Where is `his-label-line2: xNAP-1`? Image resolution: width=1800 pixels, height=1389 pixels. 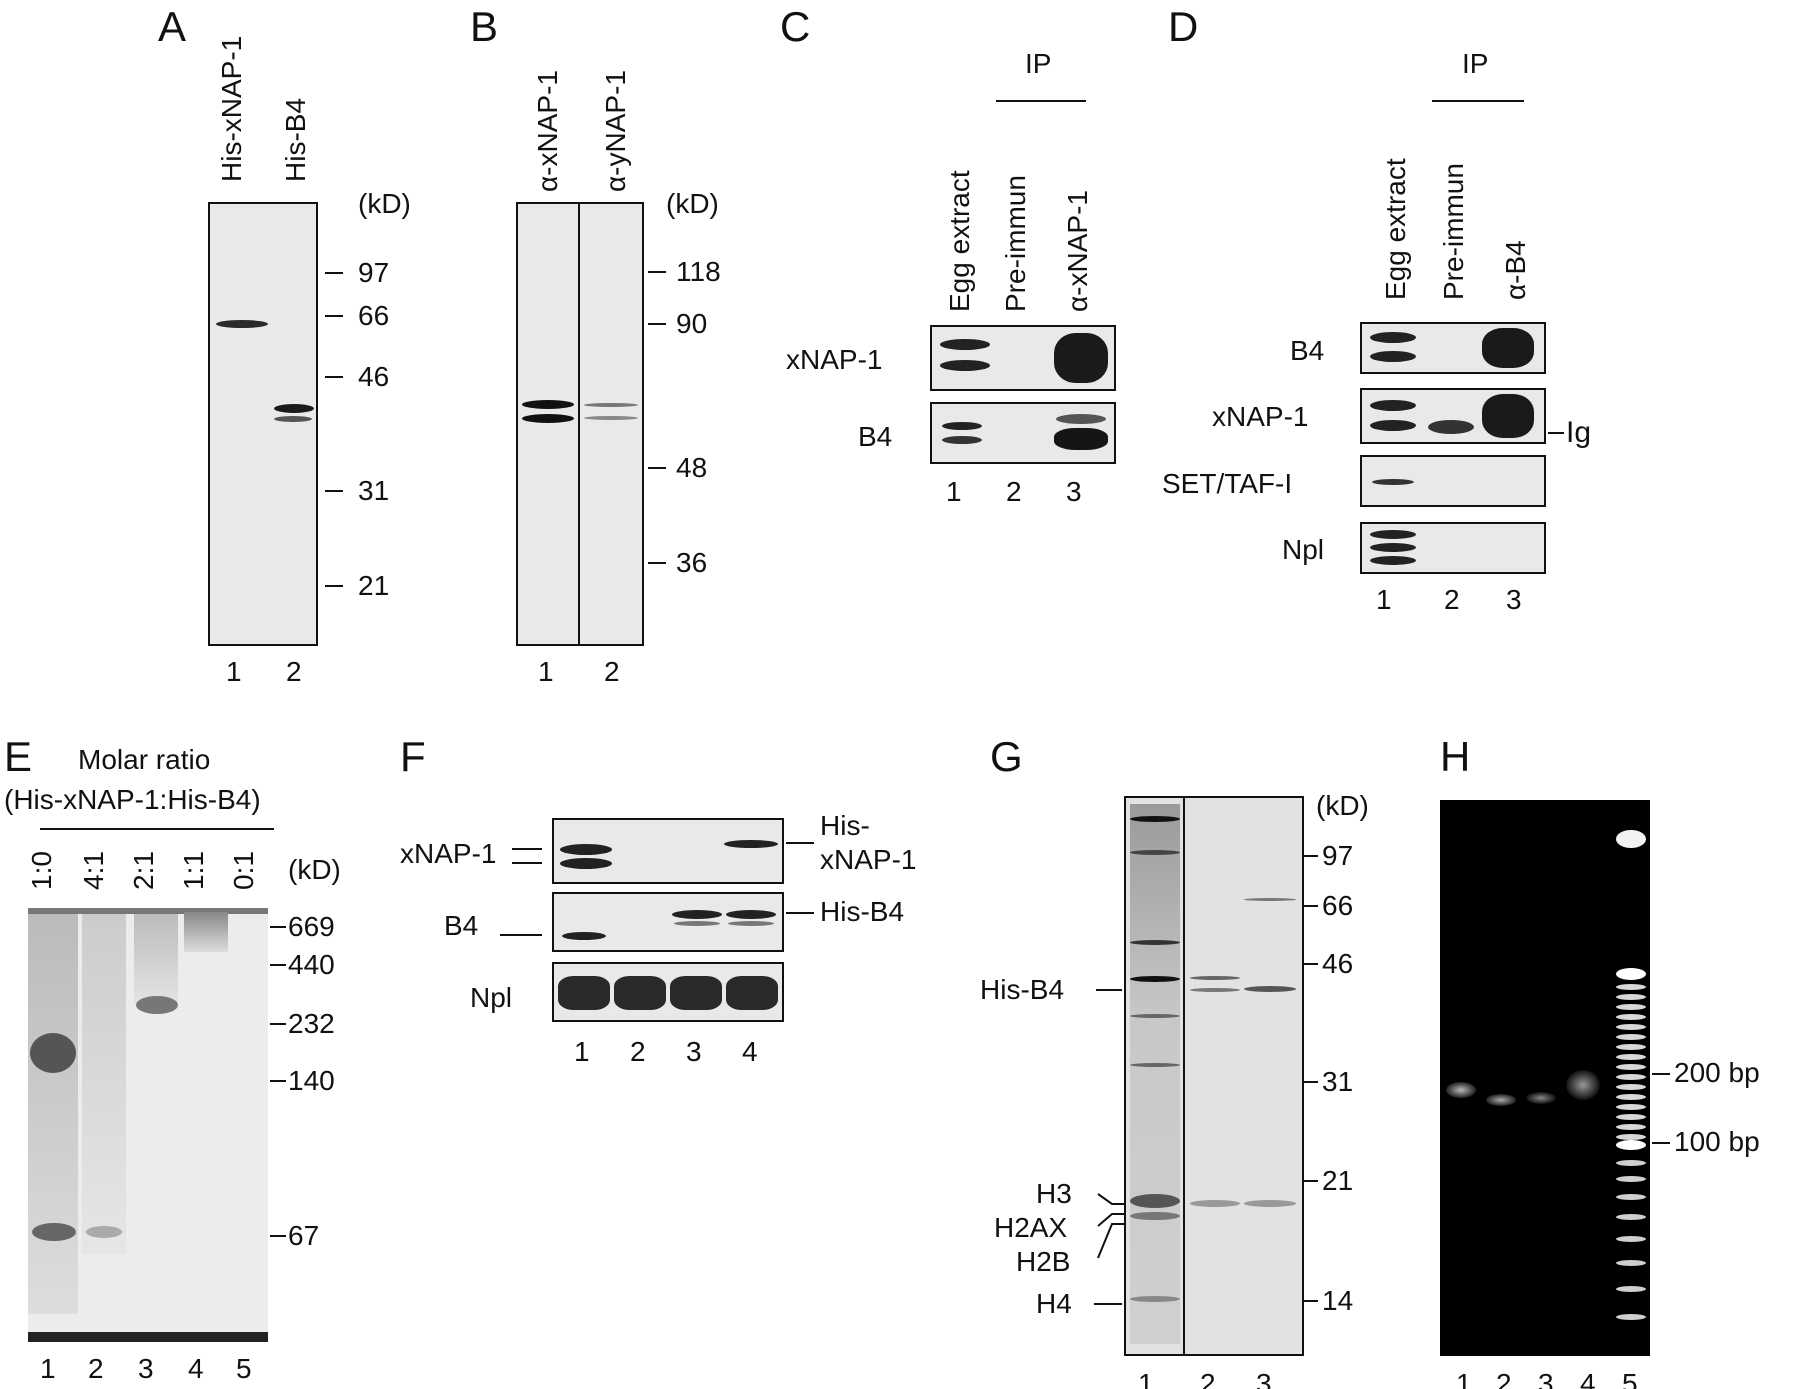
his-label-line2: xNAP-1 is located at coordinates (868, 859).